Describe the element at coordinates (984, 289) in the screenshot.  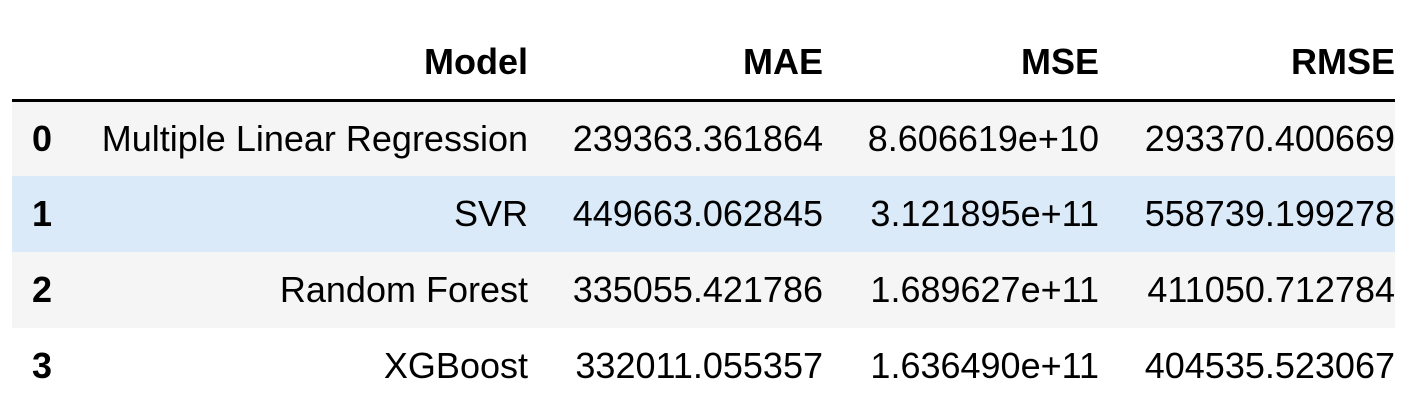
I see `cell-mse: 1.689627e+11` at that location.